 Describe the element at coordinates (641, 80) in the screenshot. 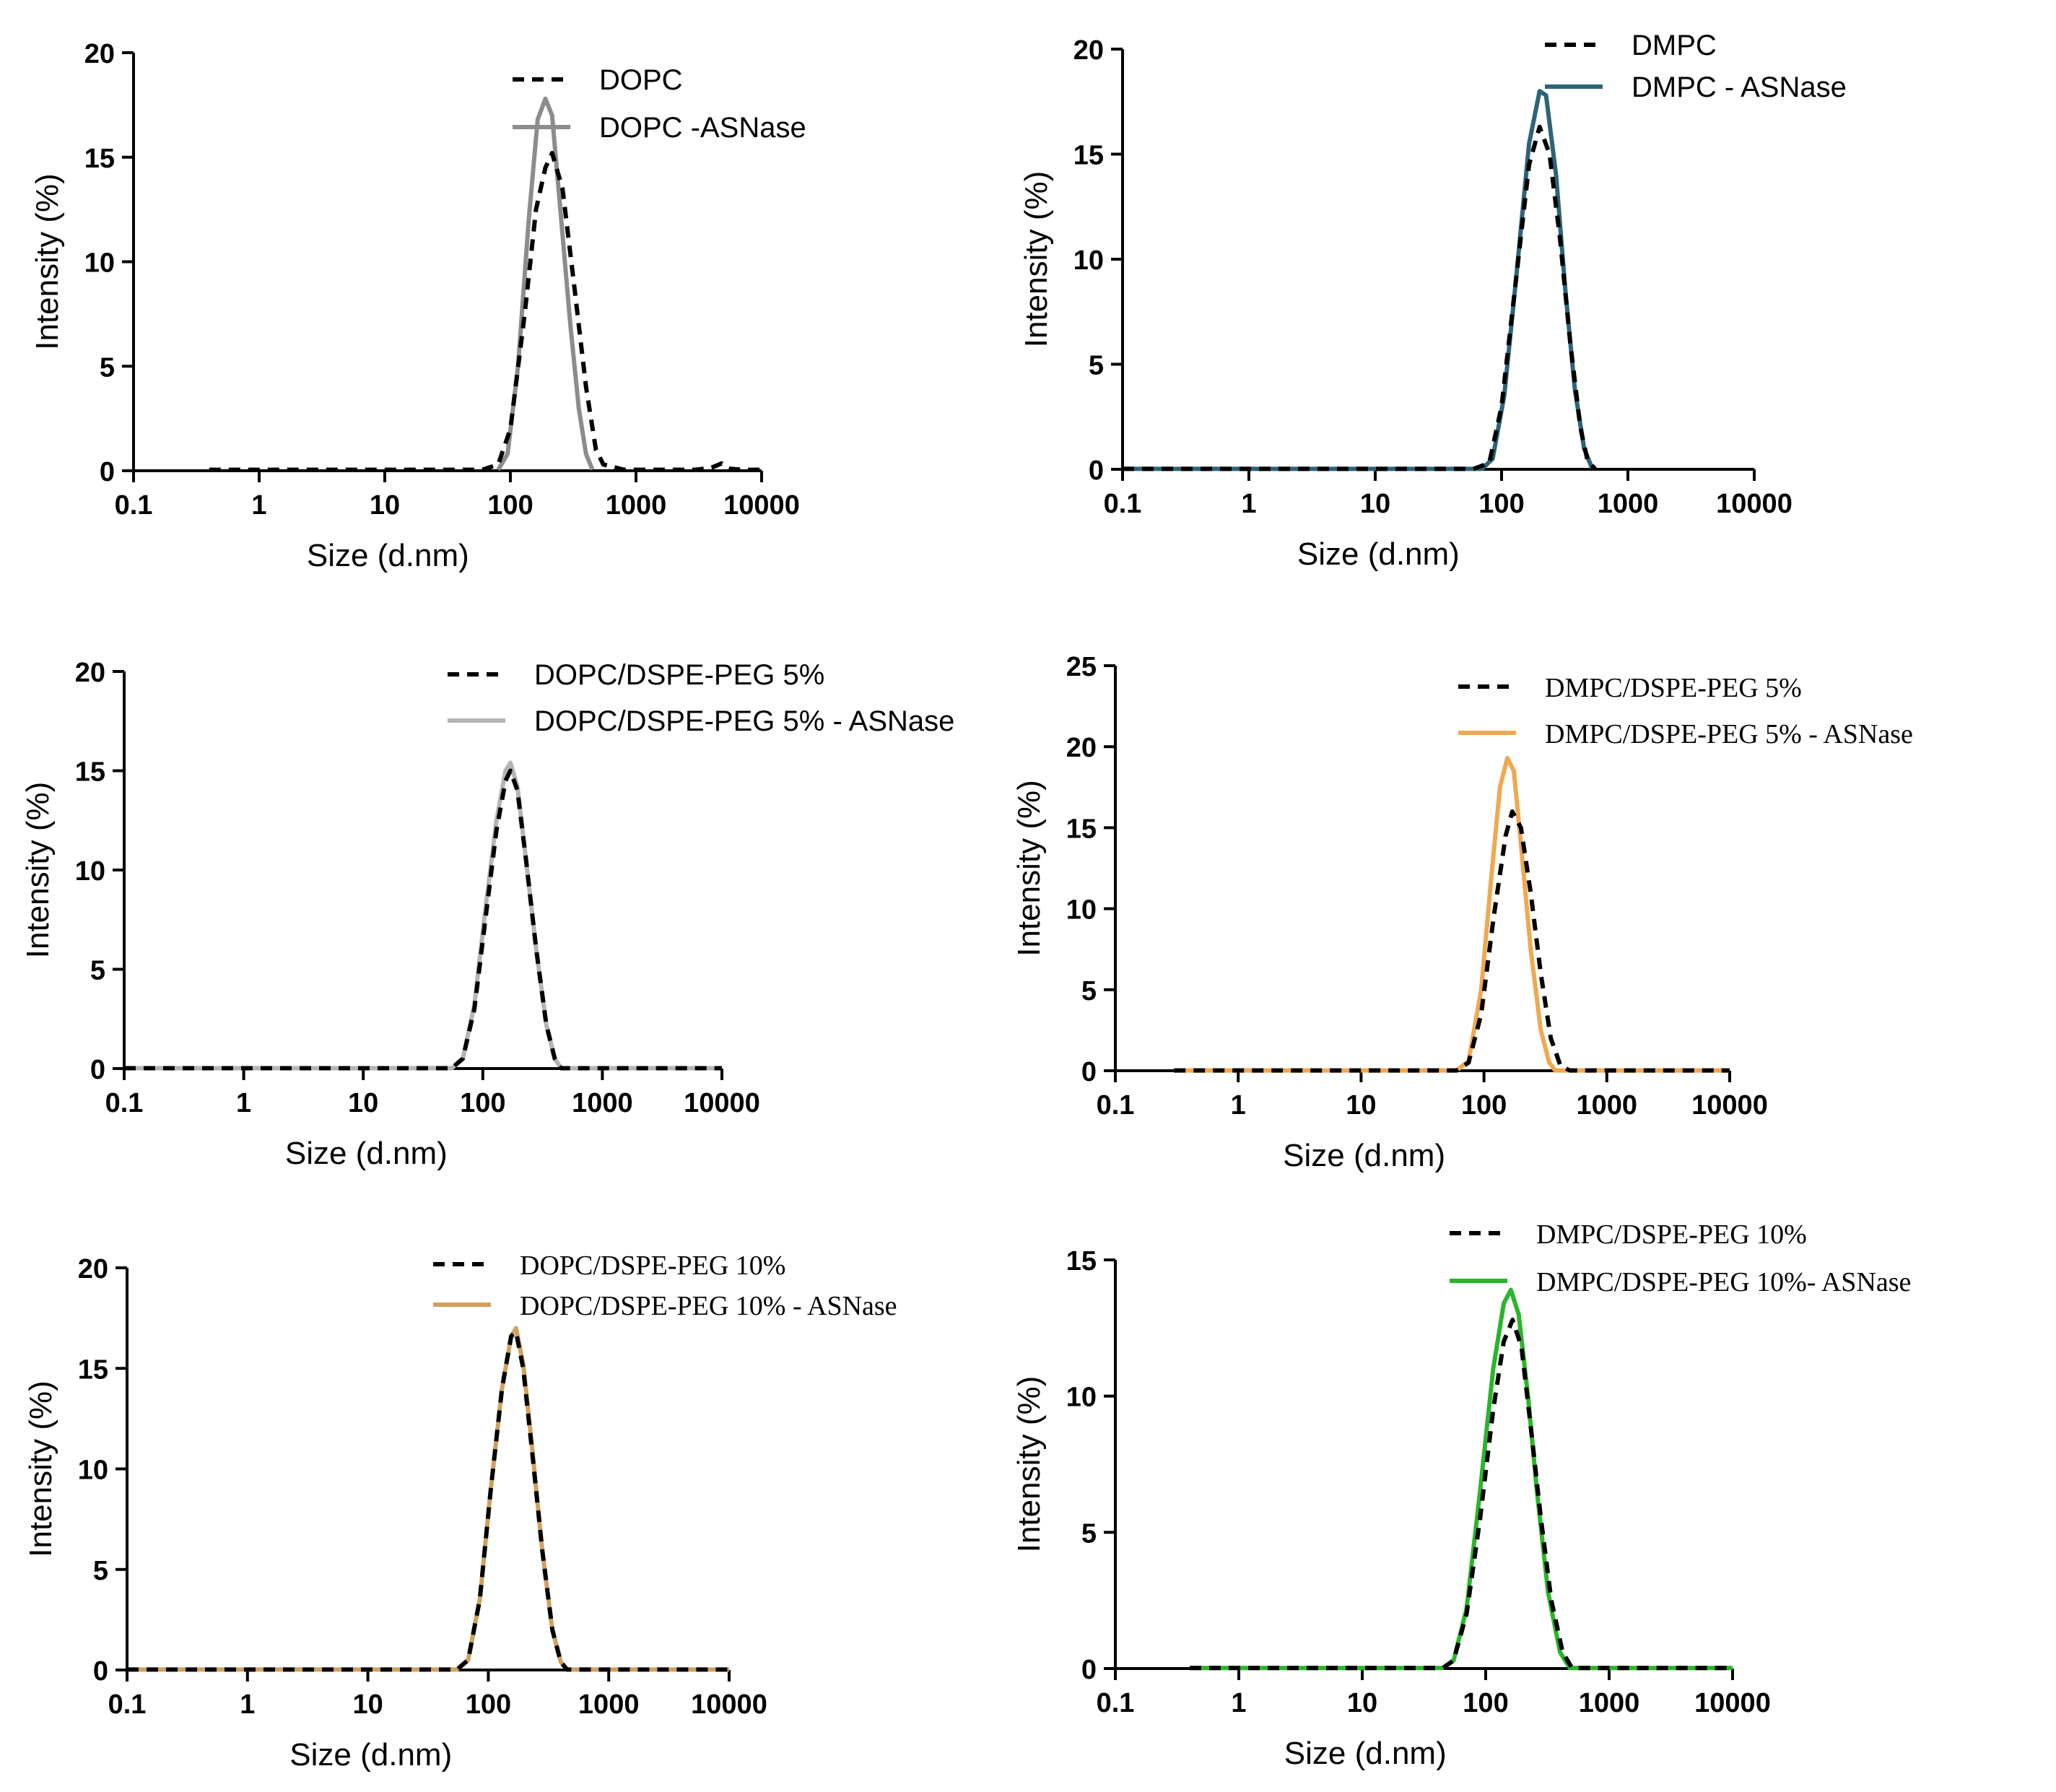

I see `legend-label: DOPC` at that location.